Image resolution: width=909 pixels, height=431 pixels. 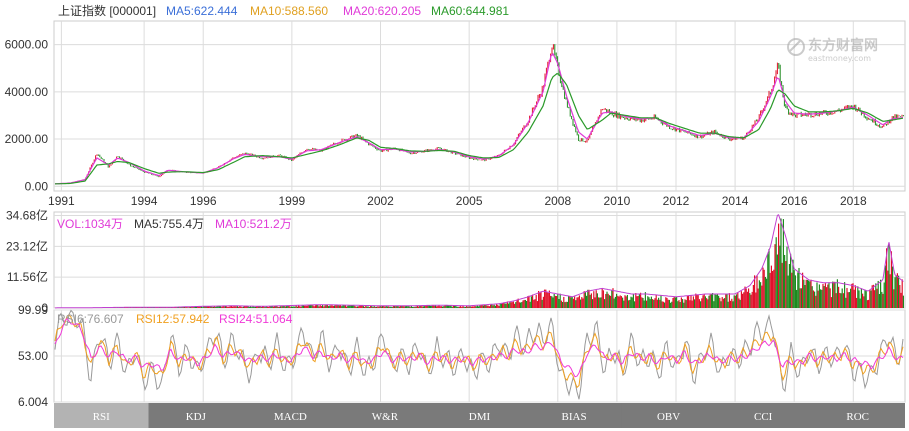 What do you see at coordinates (27, 45) in the screenshot?
I see `price-y-tick-label: 6000.00` at bounding box center [27, 45].